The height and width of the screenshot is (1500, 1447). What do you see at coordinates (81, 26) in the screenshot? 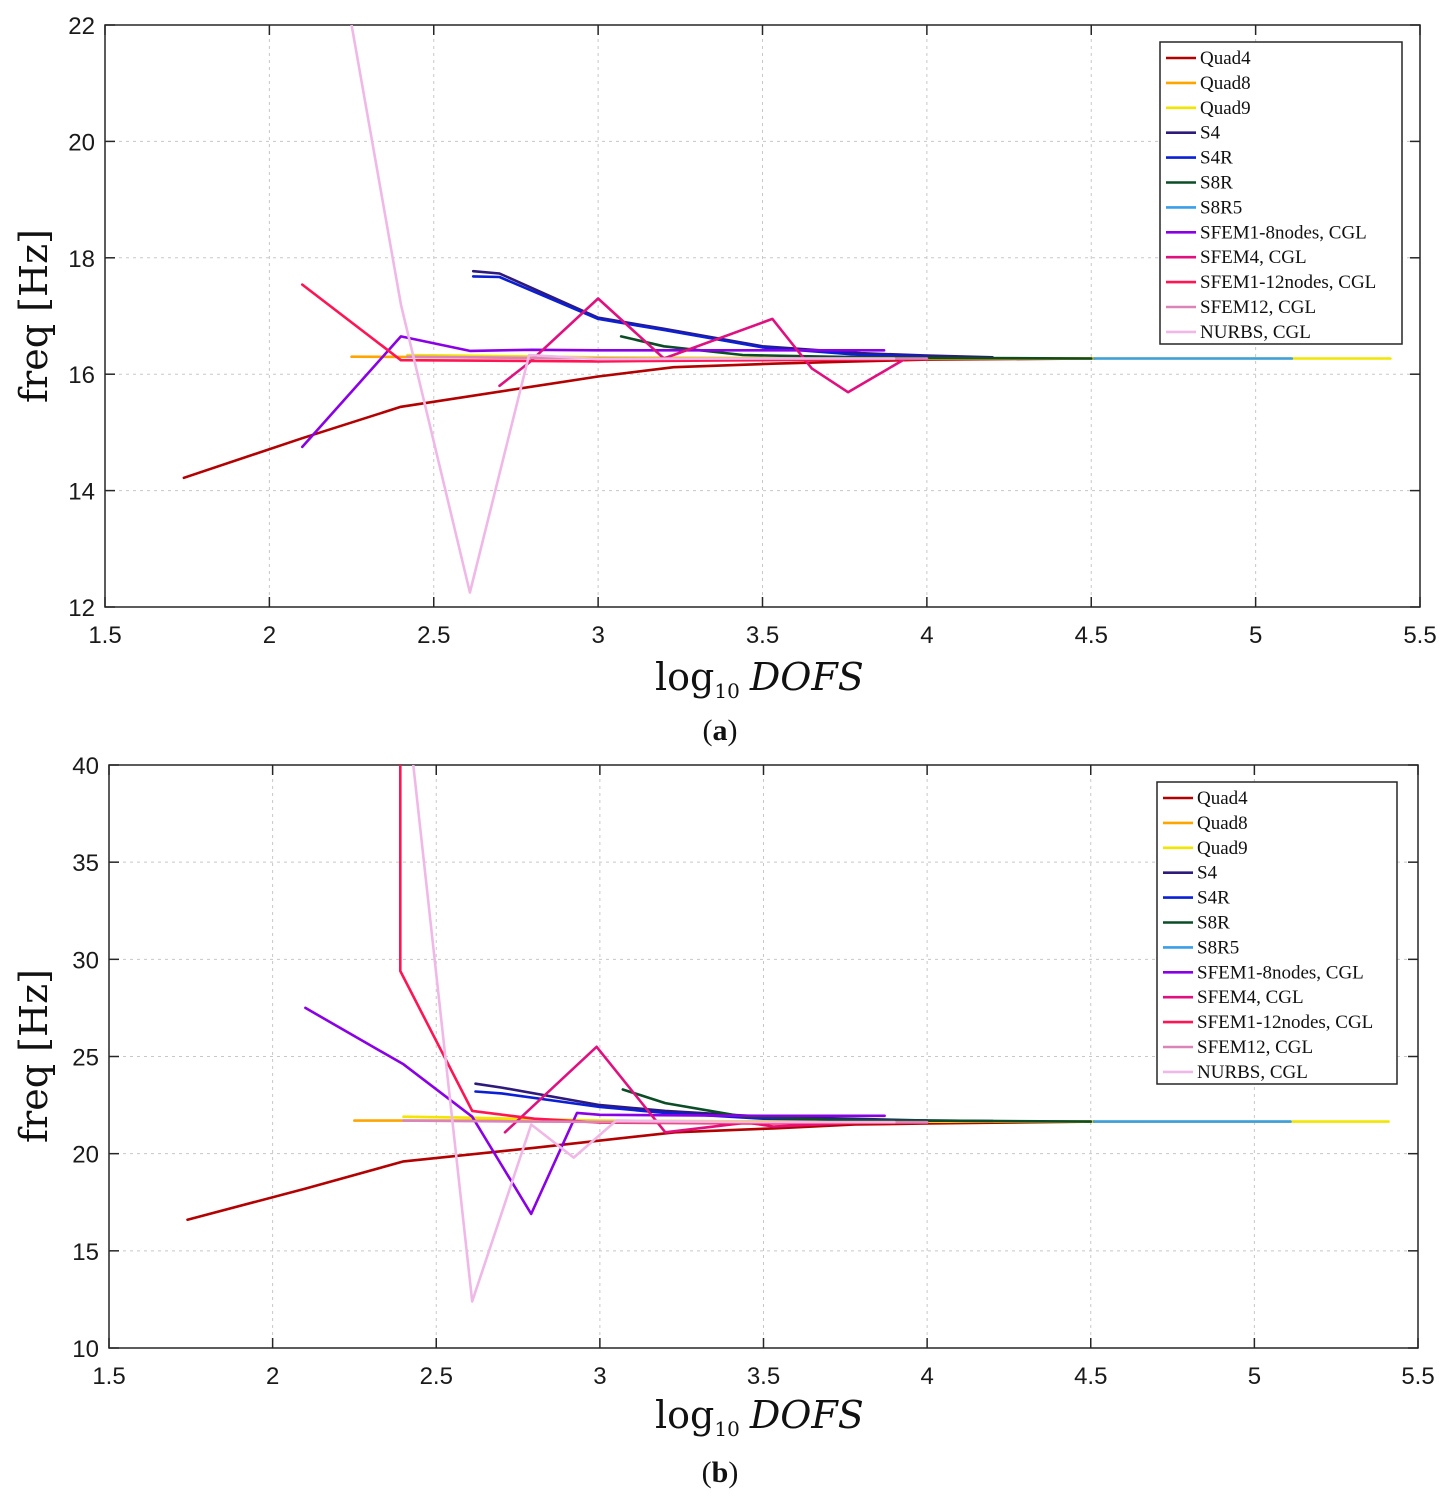
I see `y-tick-label: 22` at bounding box center [81, 26].